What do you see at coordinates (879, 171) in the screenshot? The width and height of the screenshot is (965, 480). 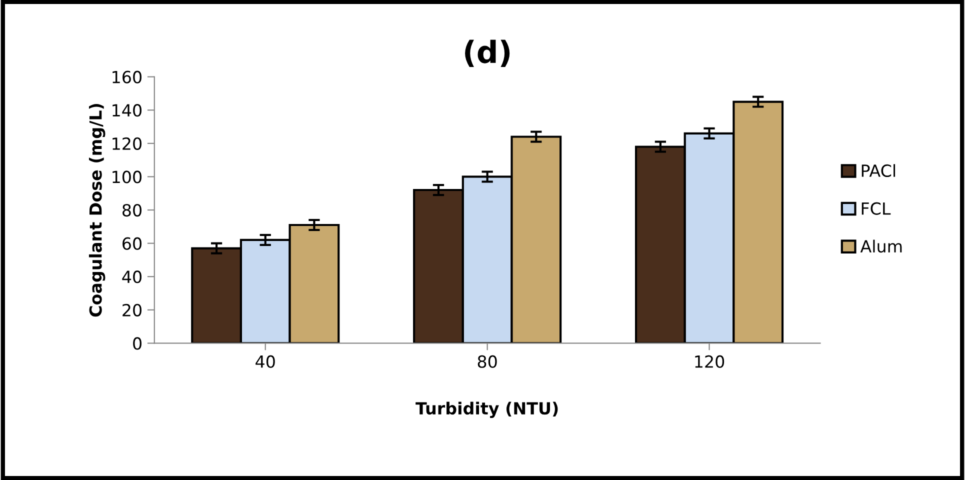 I see `legend-label: PACl` at bounding box center [879, 171].